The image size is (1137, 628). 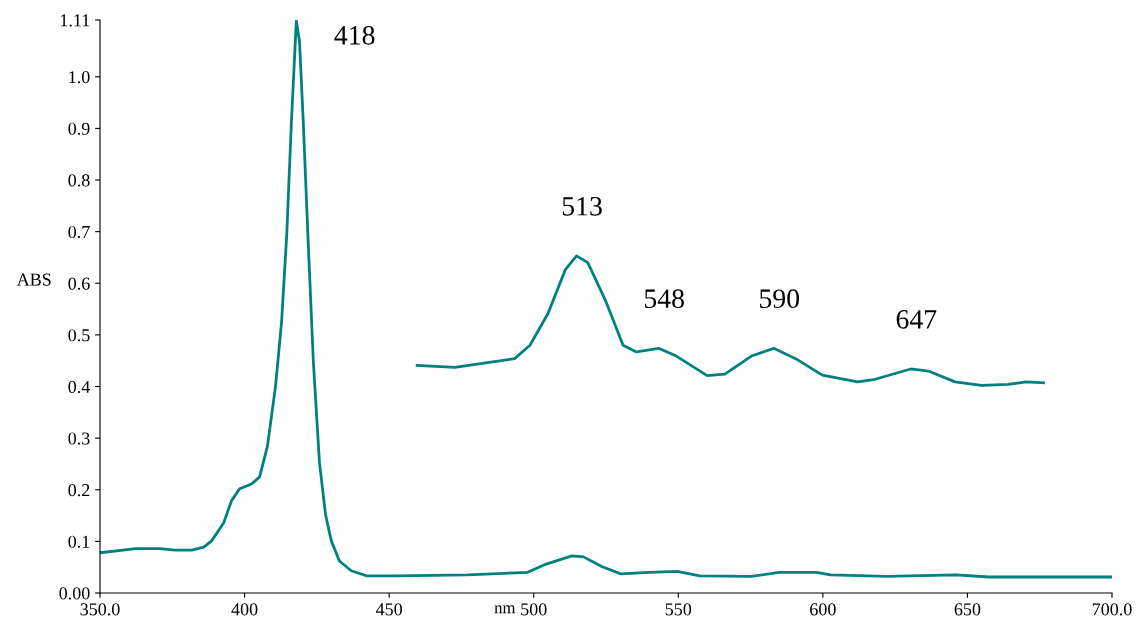 What do you see at coordinates (79, 387) in the screenshot?
I see `y-tick-label: 0.4` at bounding box center [79, 387].